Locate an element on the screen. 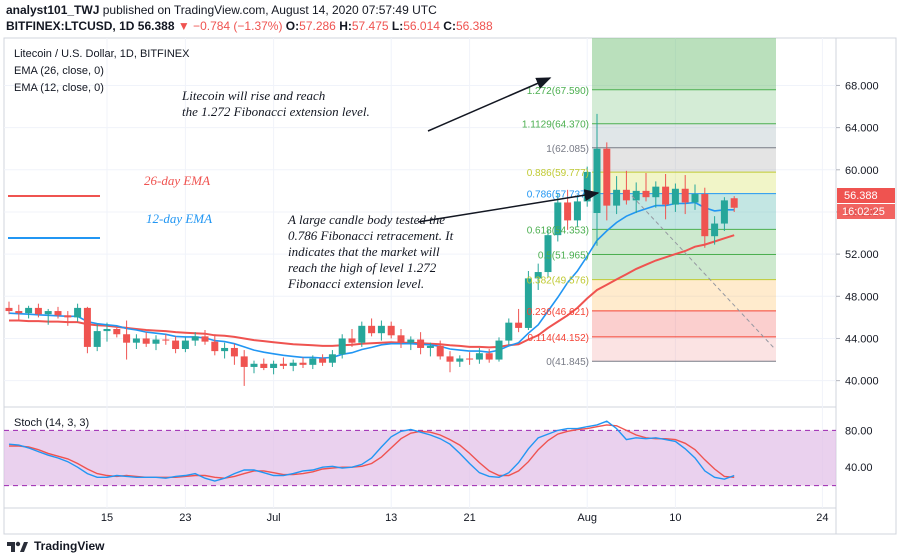 The height and width of the screenshot is (560, 900). stoch-tick-label: 40.00 is located at coordinates (859, 468).